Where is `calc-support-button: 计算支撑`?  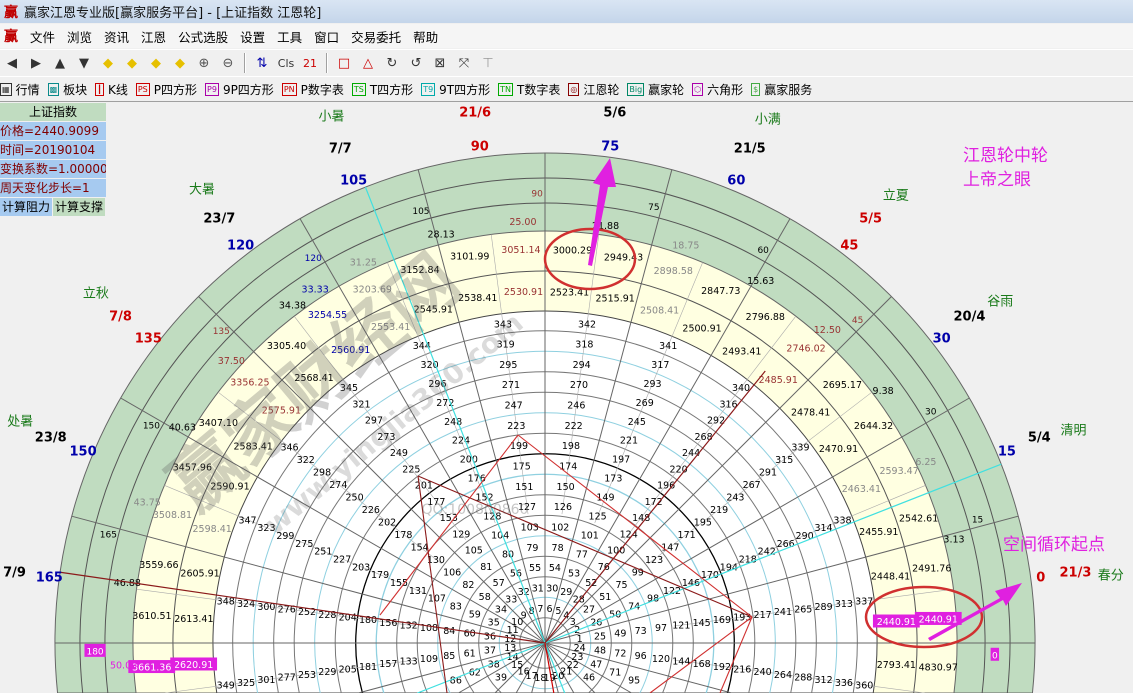
calc-support-button: 计算支撑 is located at coordinates (79, 207).